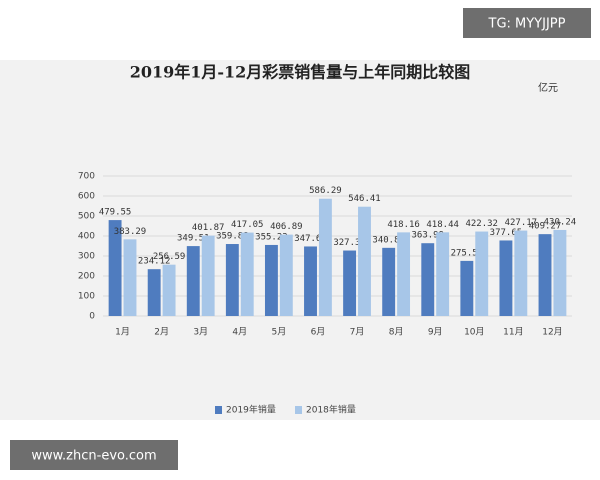 This screenshot has width=600, height=480. What do you see at coordinates (442, 225) in the screenshot?
I see `data-label: 418.44` at bounding box center [442, 225].